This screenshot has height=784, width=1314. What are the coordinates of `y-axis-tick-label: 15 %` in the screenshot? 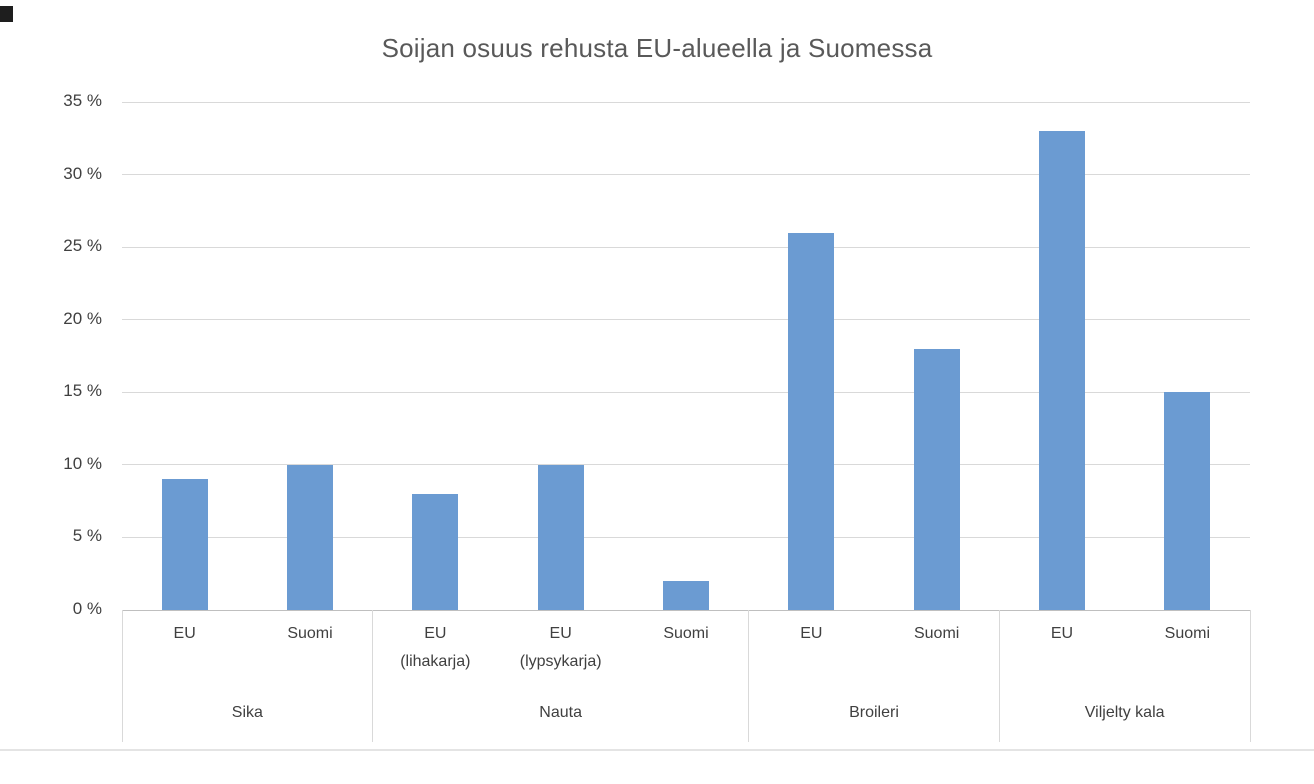 It's located at (82, 391).